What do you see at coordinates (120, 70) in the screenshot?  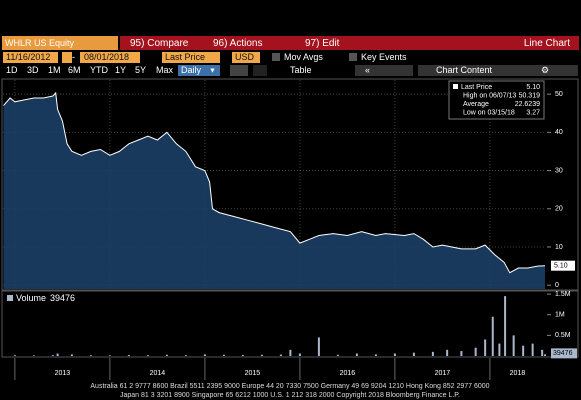 I see `range-button: 1Y` at bounding box center [120, 70].